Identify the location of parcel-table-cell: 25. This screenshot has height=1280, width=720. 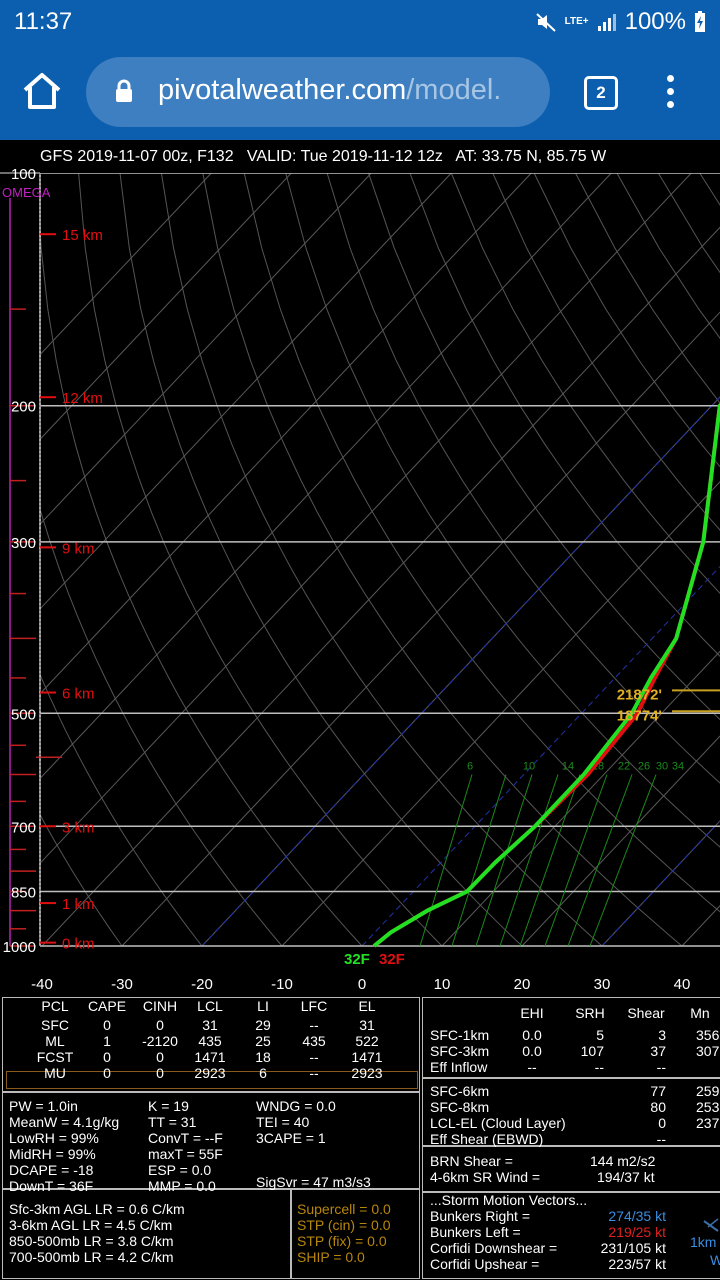
(263, 1041).